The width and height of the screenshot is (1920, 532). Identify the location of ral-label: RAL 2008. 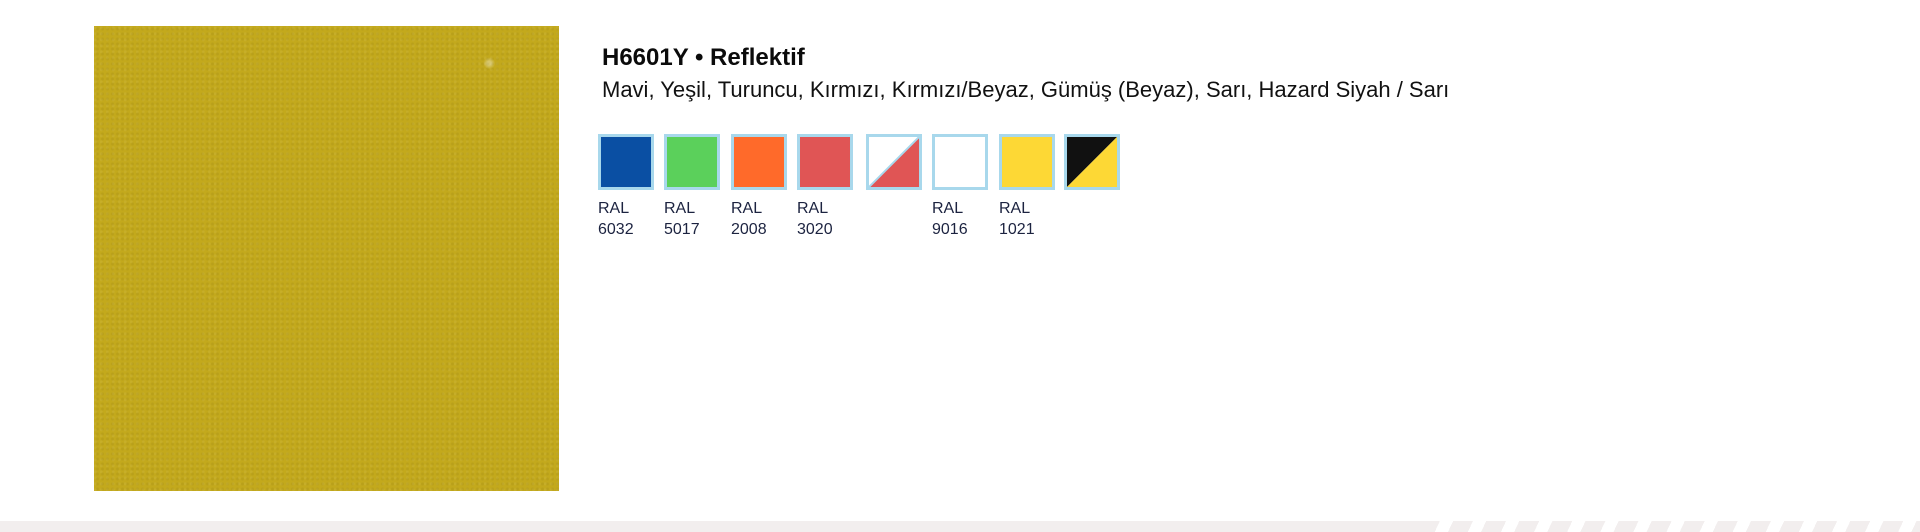
(761, 219).